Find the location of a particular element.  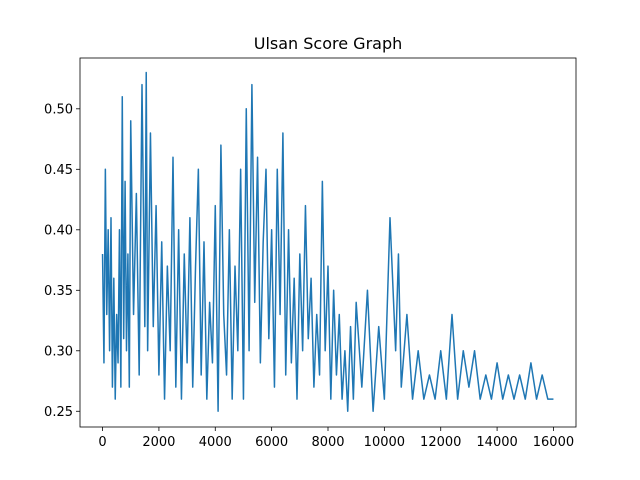

y-tick-label: 0.25 is located at coordinates (58, 412).